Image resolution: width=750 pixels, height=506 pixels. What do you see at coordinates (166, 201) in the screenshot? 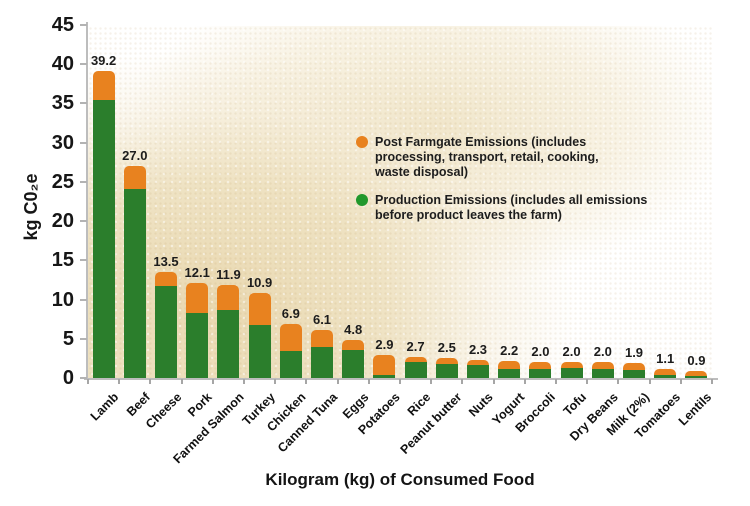
I see `bar-group-cheese: 13.5` at bounding box center [166, 201].